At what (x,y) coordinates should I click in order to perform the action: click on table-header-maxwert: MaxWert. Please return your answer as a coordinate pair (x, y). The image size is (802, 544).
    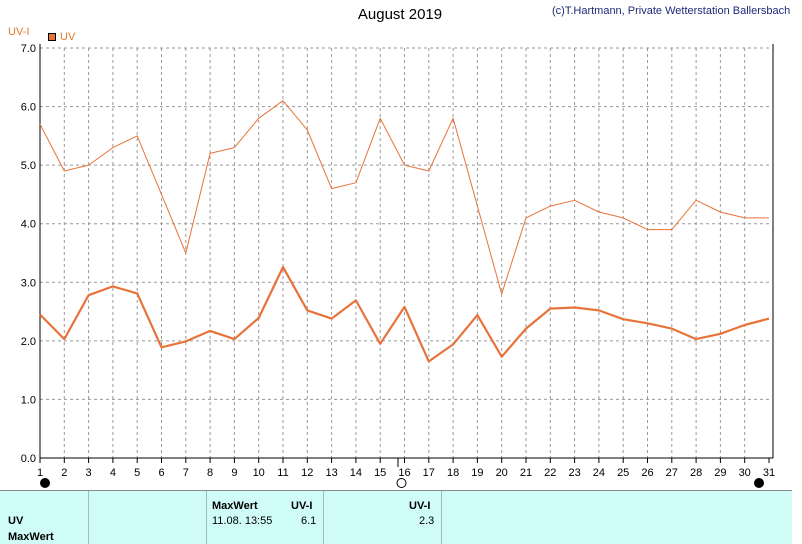
    Looking at the image, I should click on (235, 506).